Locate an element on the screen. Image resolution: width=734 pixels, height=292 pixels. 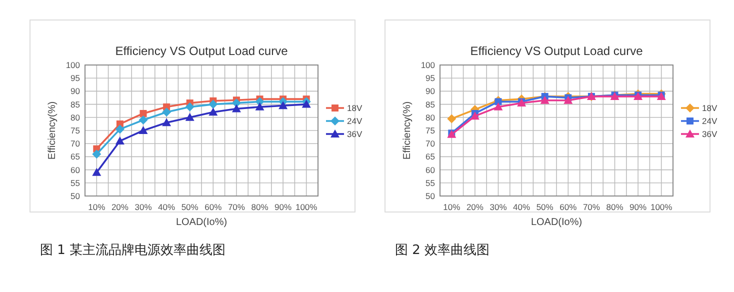
caption: 图 2 效率曲线图 is located at coordinates (442, 250).